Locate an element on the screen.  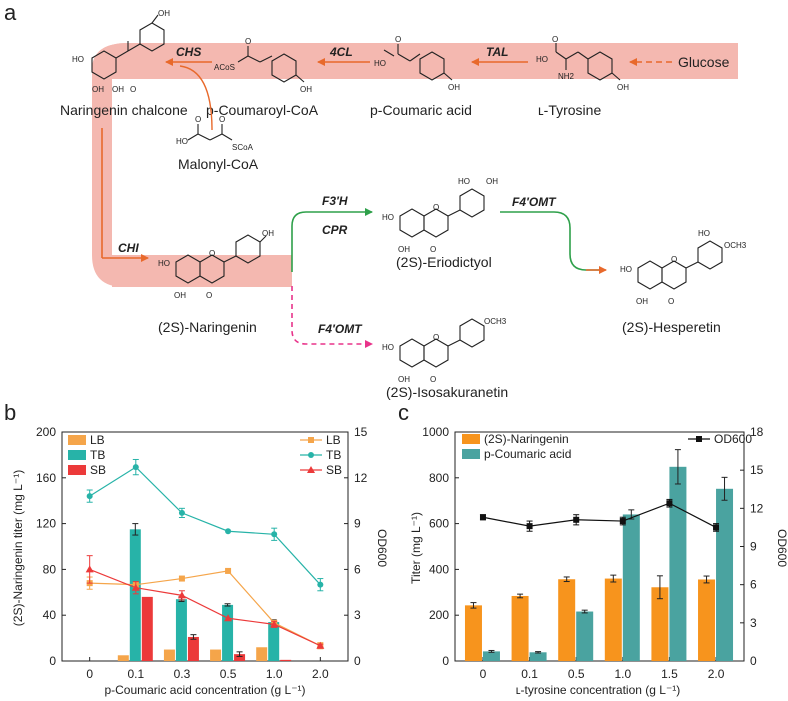
y2-tick-label: 3 is located at coordinates (357, 615).